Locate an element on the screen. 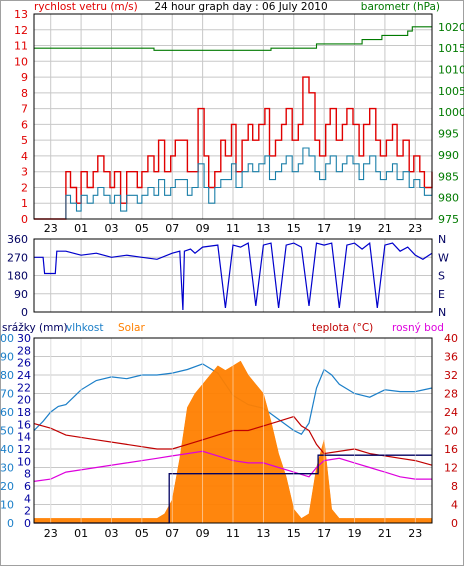 This screenshot has height=566, width=464. temperature-tick-label: 20 is located at coordinates (451, 431).